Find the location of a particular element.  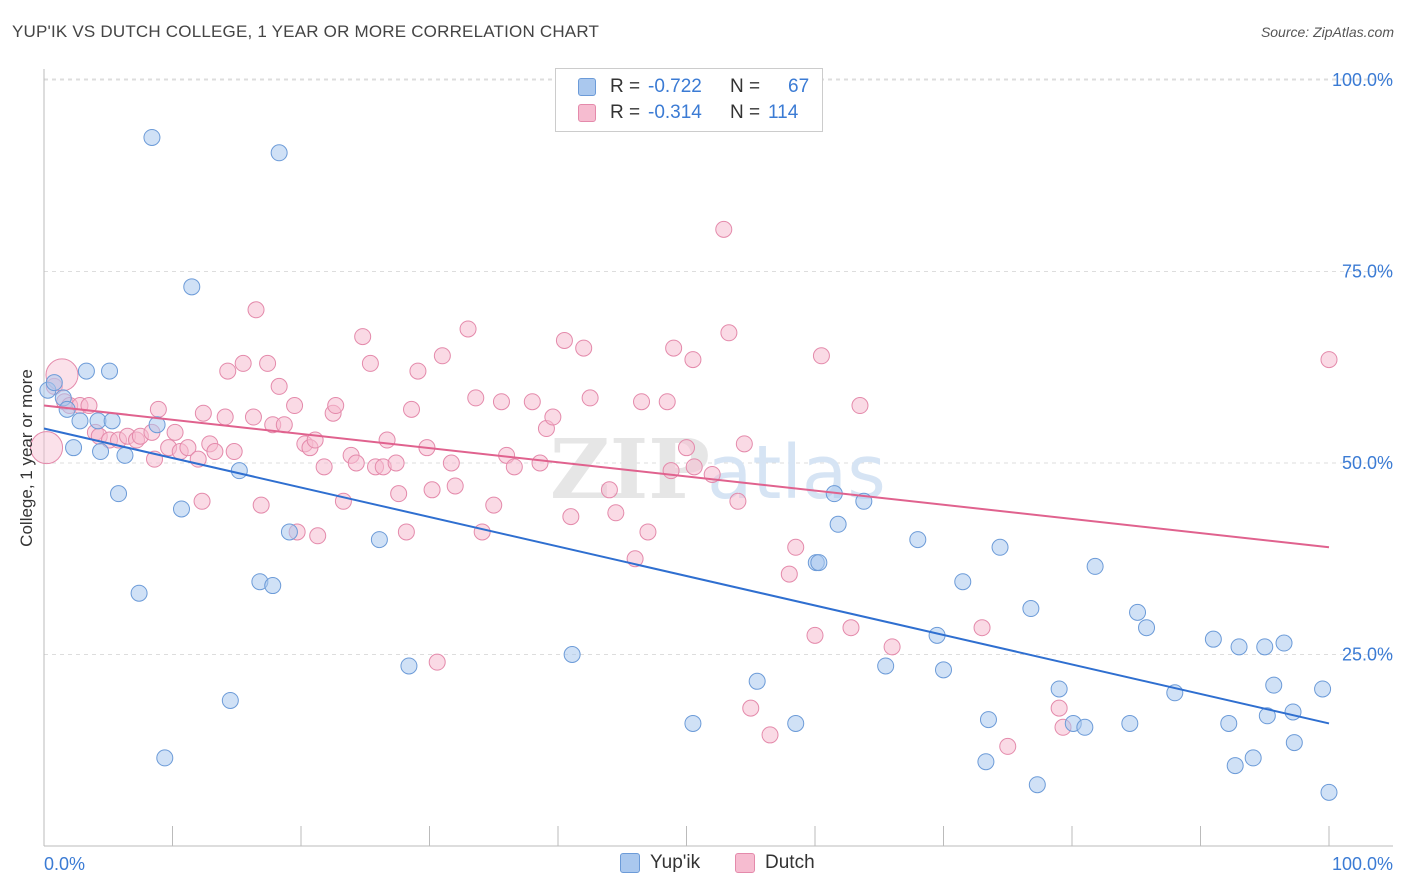

y-tick-label-50: 50.0% is located at coordinates (1367, 463).